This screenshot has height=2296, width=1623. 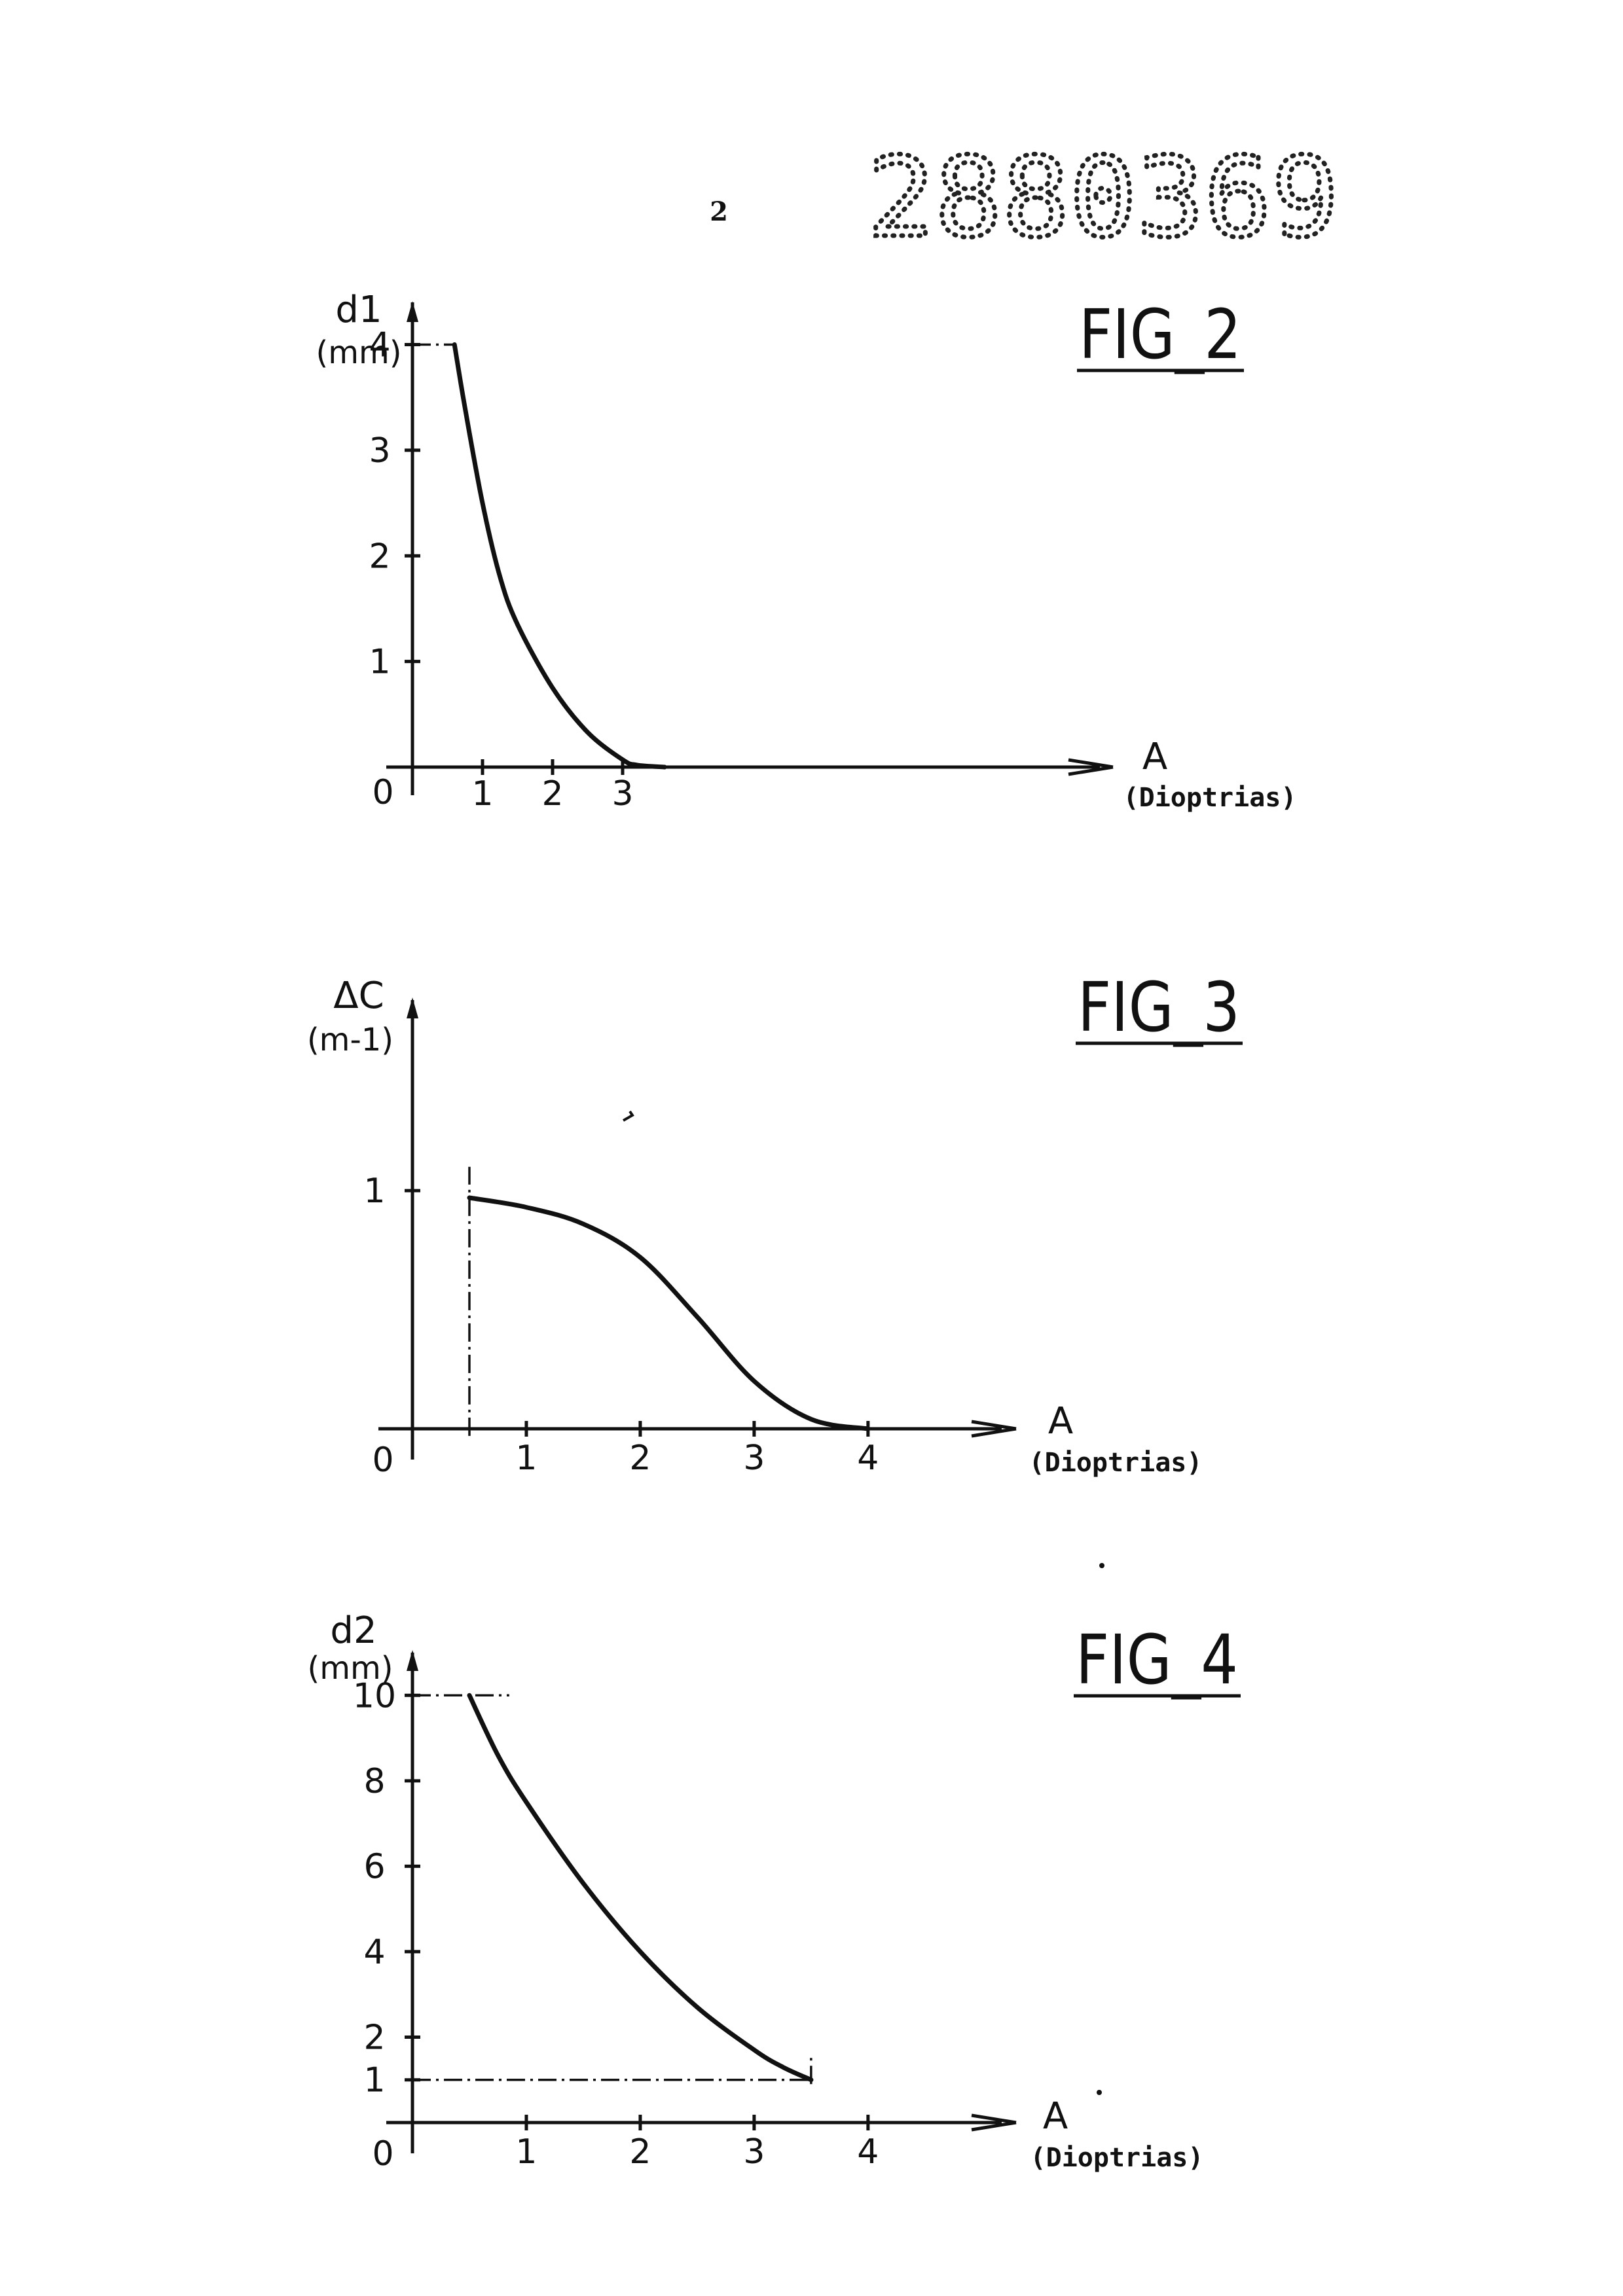 What do you see at coordinates (1116, 1463) in the screenshot?
I see `fig3-x-unit: (Dioptrias)` at bounding box center [1116, 1463].